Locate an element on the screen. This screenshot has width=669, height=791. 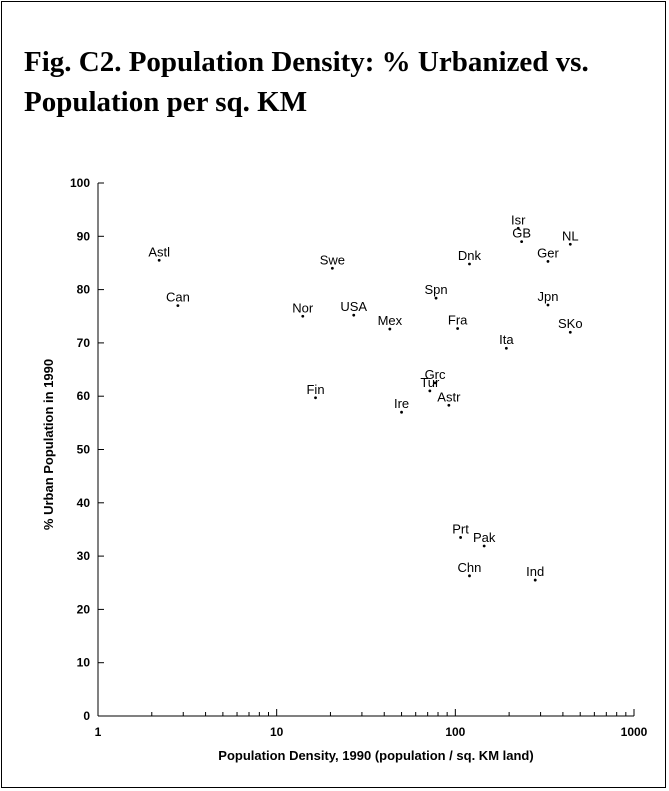
point-label: Pak is located at coordinates (484, 537).